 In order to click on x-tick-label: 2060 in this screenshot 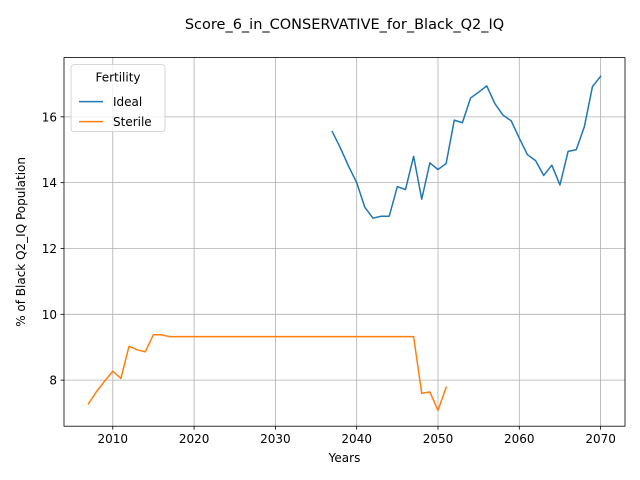, I will do `click(519, 439)`.